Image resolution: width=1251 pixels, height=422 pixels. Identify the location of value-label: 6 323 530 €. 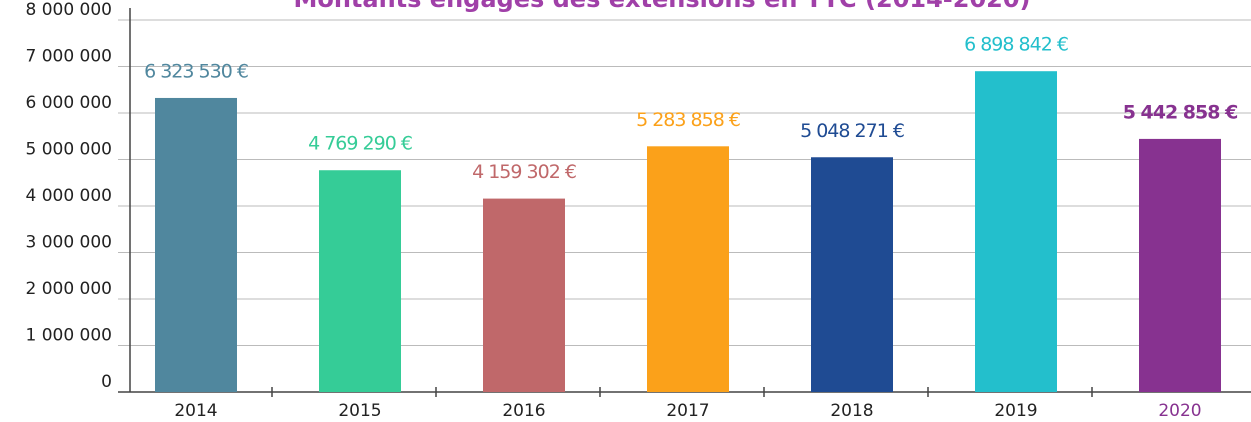
(196, 71).